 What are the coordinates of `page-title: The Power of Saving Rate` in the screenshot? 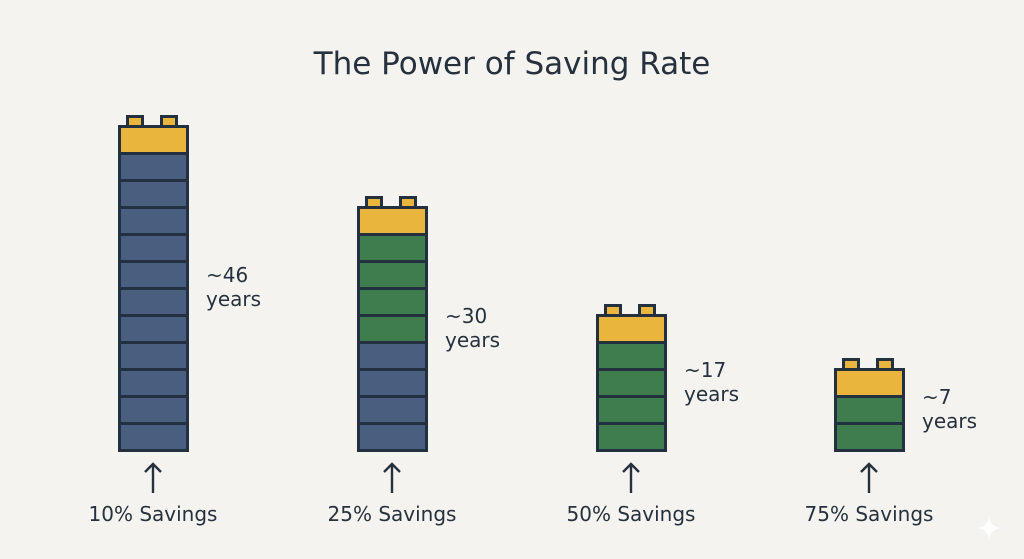 It's located at (512, 64).